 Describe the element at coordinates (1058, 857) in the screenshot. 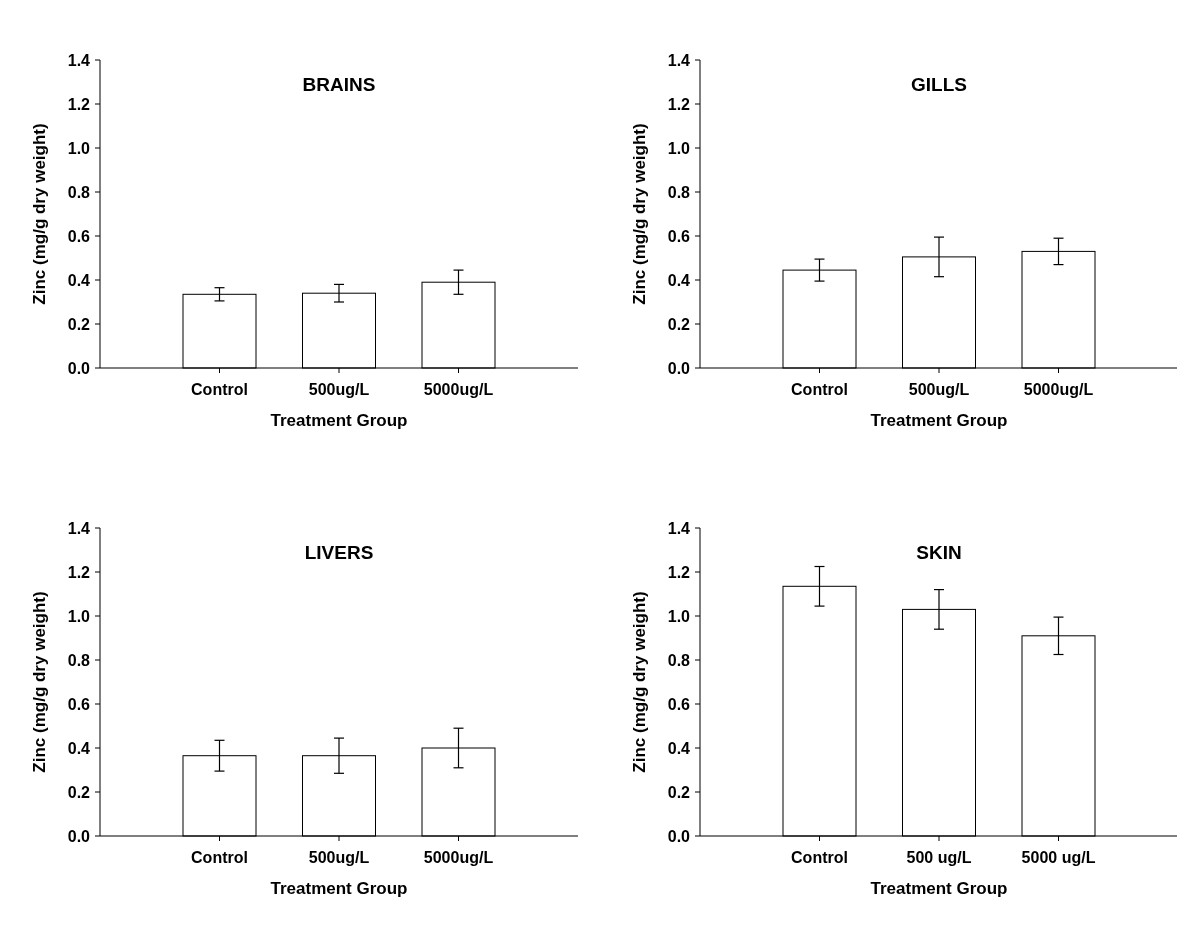

I see `x-tick-label: 5000 ug/L` at that location.